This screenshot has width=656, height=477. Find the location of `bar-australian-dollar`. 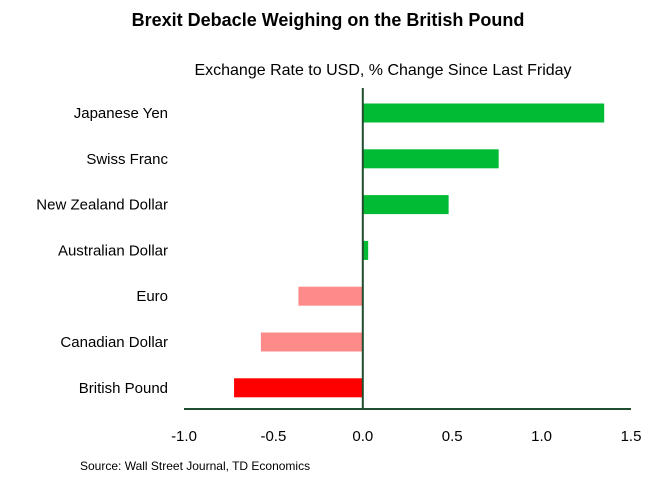

bar-australian-dollar is located at coordinates (365, 250).